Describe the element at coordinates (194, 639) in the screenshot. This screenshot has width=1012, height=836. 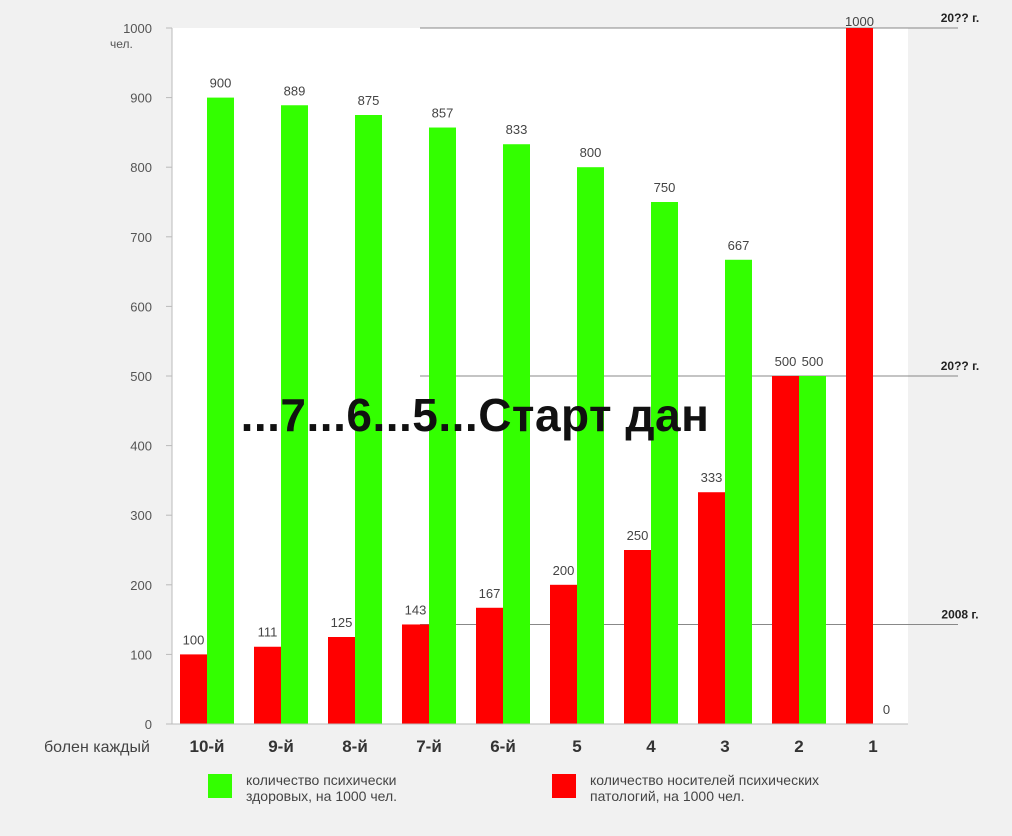
I see `value-label-pathology: 100` at that location.